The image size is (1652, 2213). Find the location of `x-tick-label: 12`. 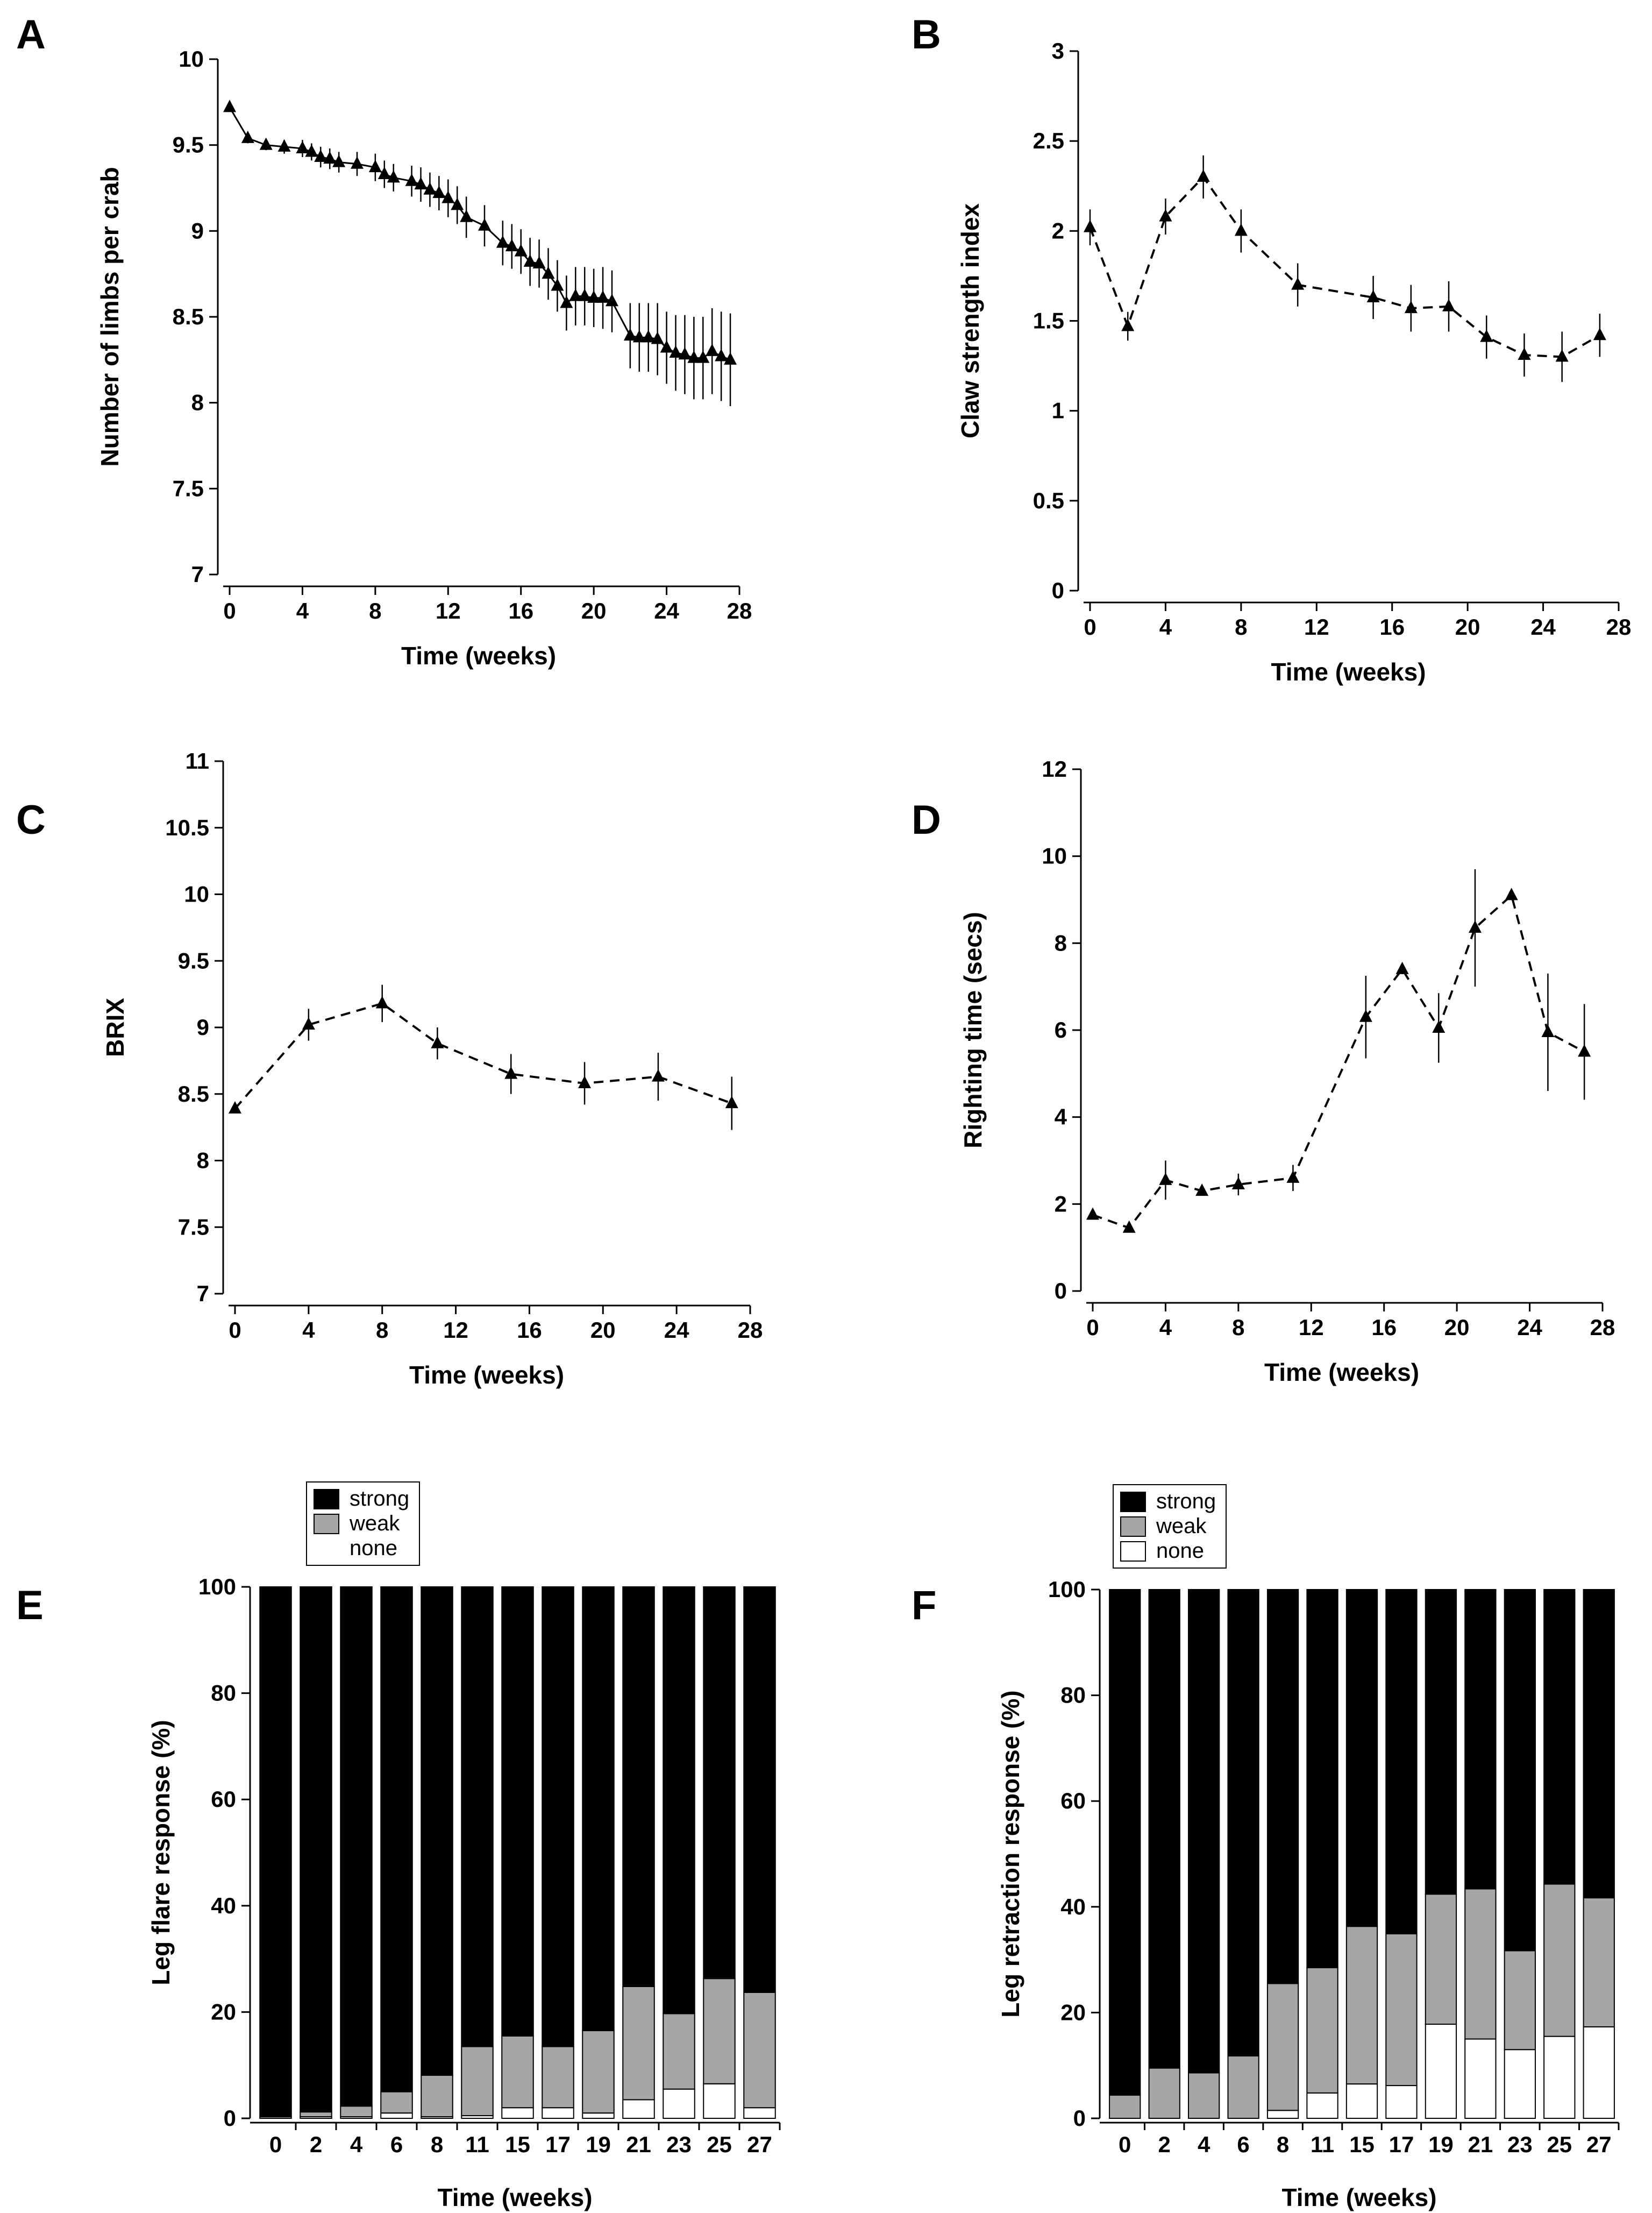

x-tick-label: 12 is located at coordinates (455, 1330).